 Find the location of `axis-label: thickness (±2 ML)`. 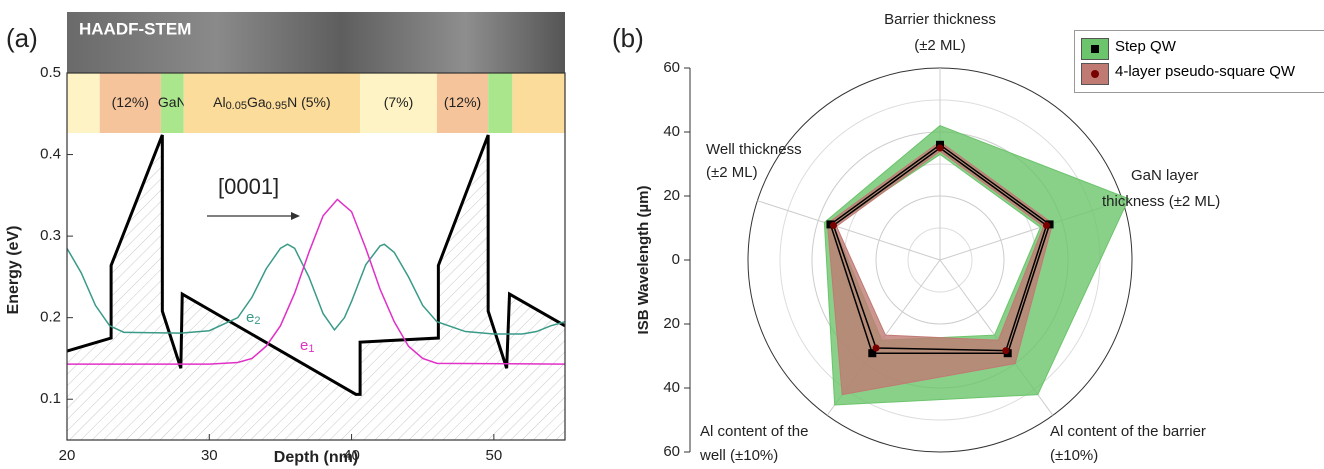

axis-label: thickness (±2 ML) is located at coordinates (1161, 201).